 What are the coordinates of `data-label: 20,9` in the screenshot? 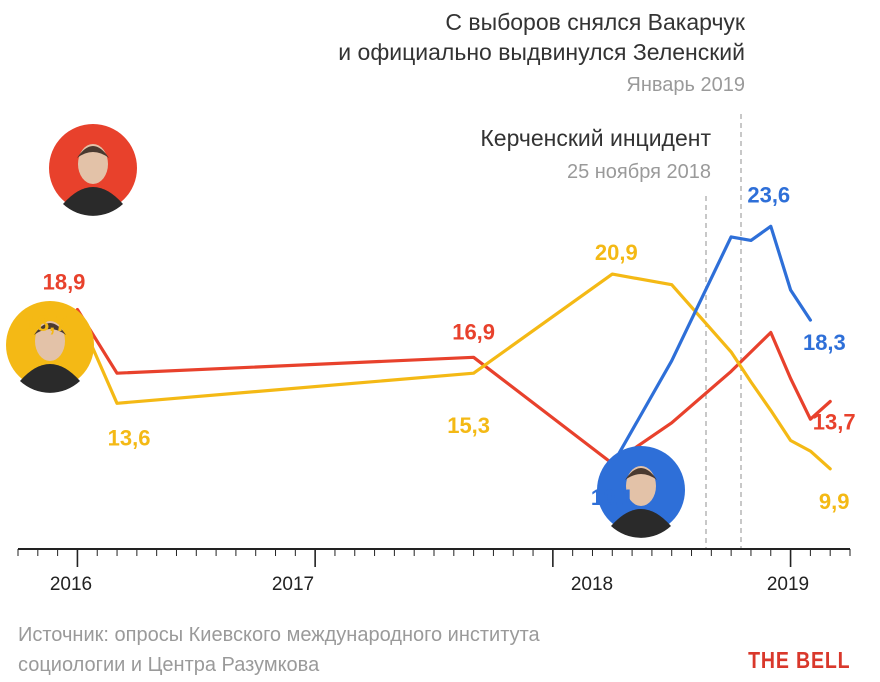 It's located at (616, 252).